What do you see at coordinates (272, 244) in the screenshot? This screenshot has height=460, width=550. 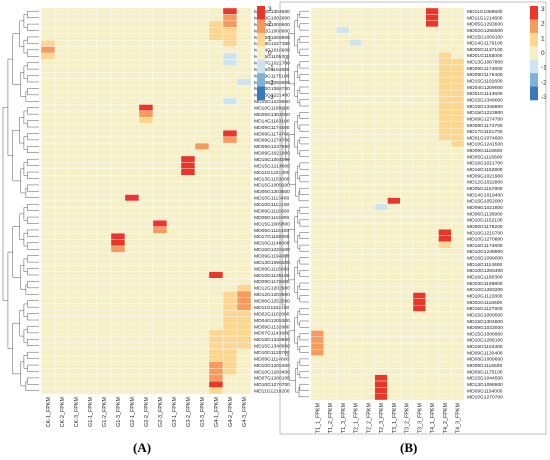 I see `row-label: MD10G1148600` at bounding box center [272, 244].